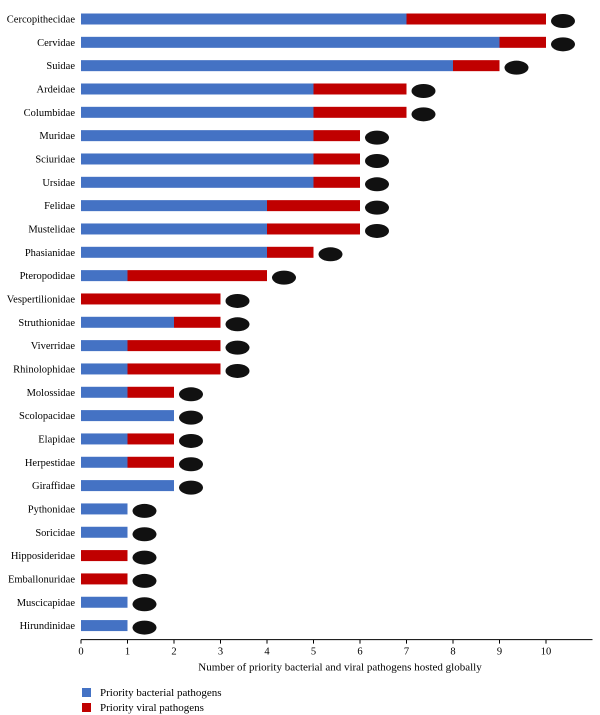  Describe the element at coordinates (516, 67) in the screenshot. I see `boar-icon` at that location.